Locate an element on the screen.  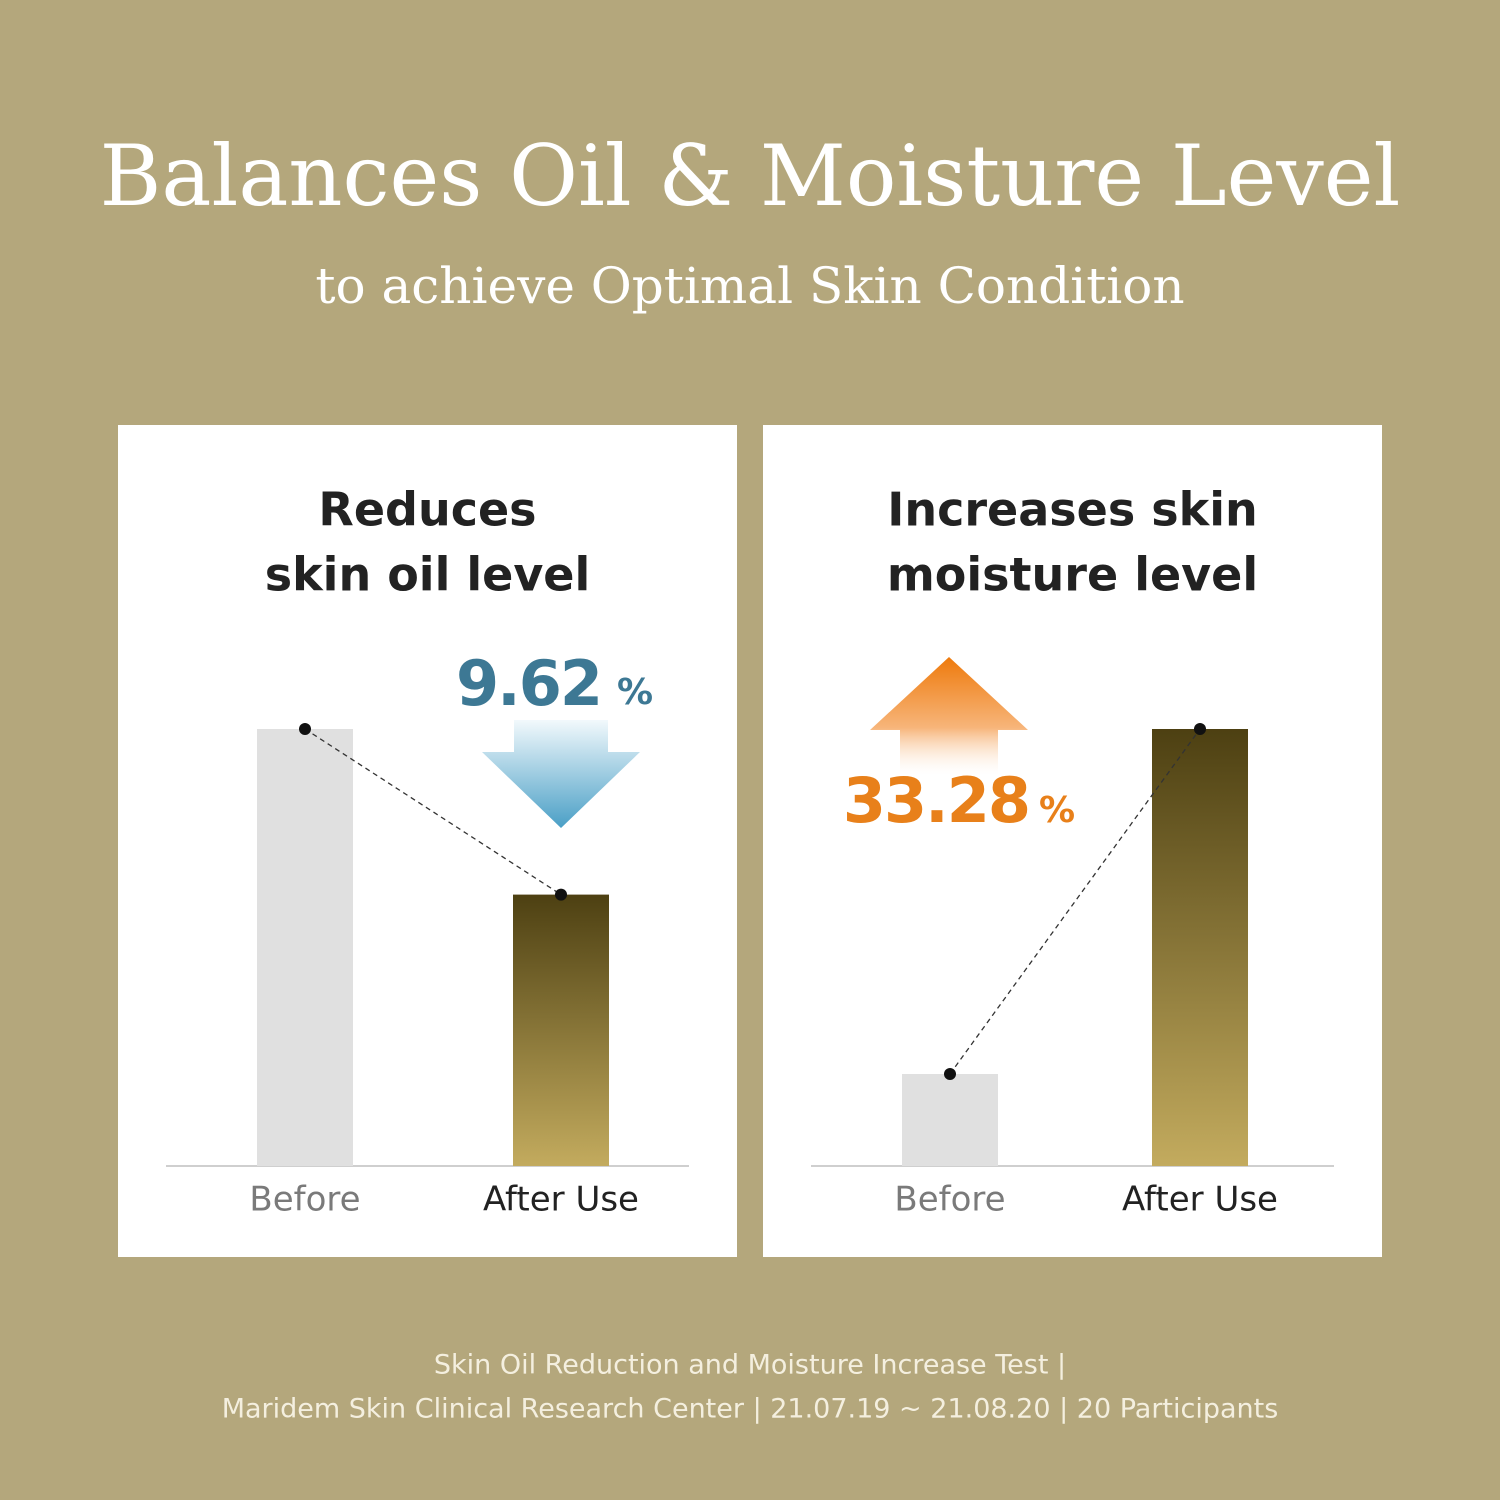
panel-title: skin oil level is located at coordinates (428, 575).